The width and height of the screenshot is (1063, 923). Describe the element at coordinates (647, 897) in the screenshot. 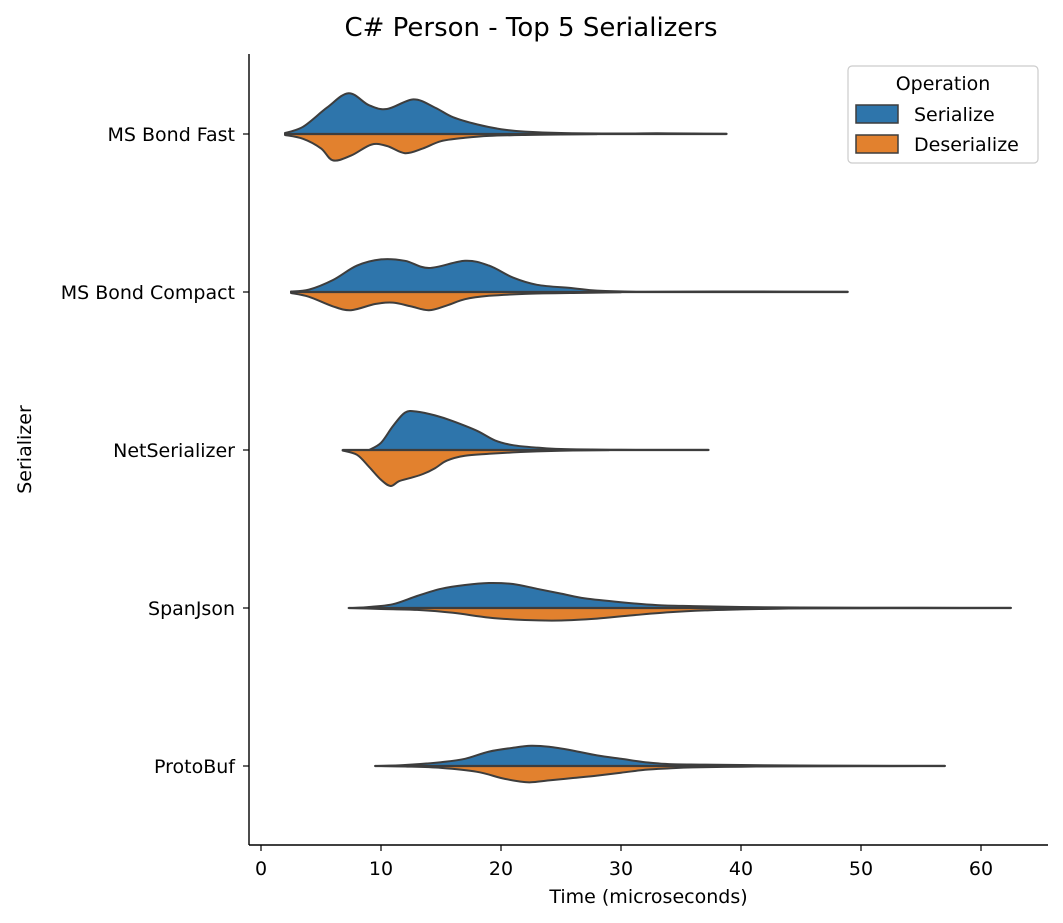

I see `x-axis-label: Time (microseconds)` at that location.